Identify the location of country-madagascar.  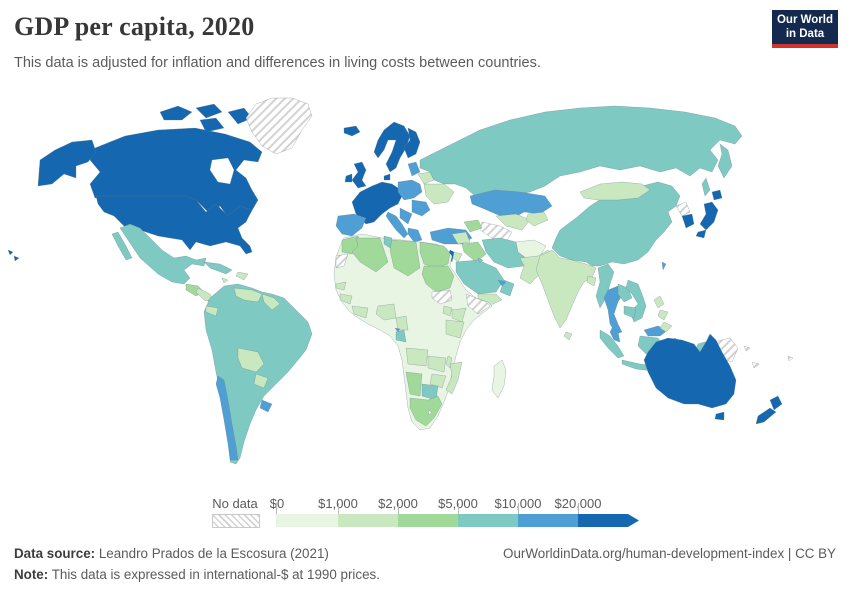
(499, 379).